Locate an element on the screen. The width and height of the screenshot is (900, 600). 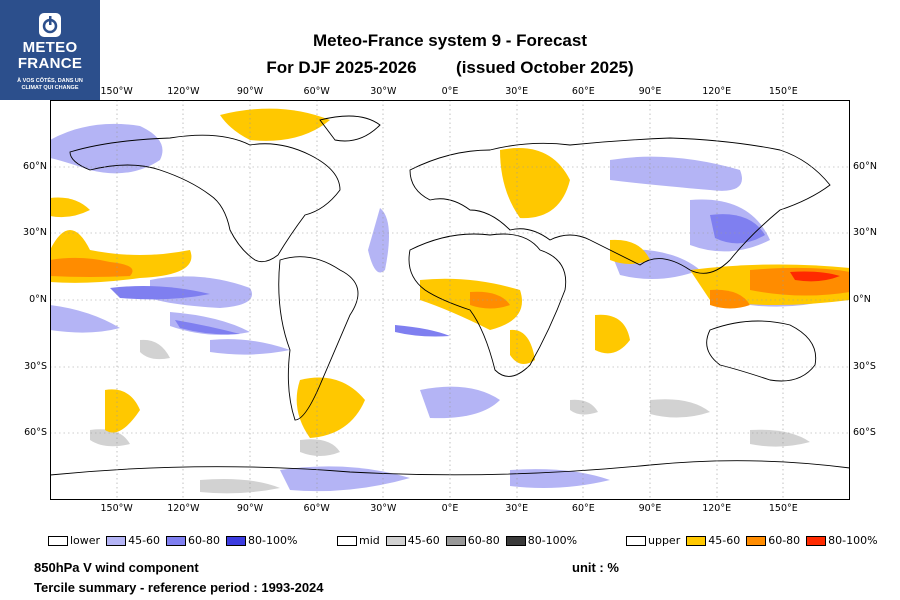
legend-lower-60-80: 60-80 is located at coordinates (204, 540).